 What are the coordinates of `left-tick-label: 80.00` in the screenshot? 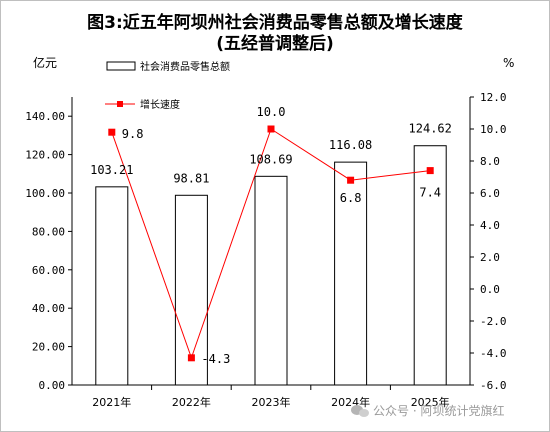 It's located at (48, 231).